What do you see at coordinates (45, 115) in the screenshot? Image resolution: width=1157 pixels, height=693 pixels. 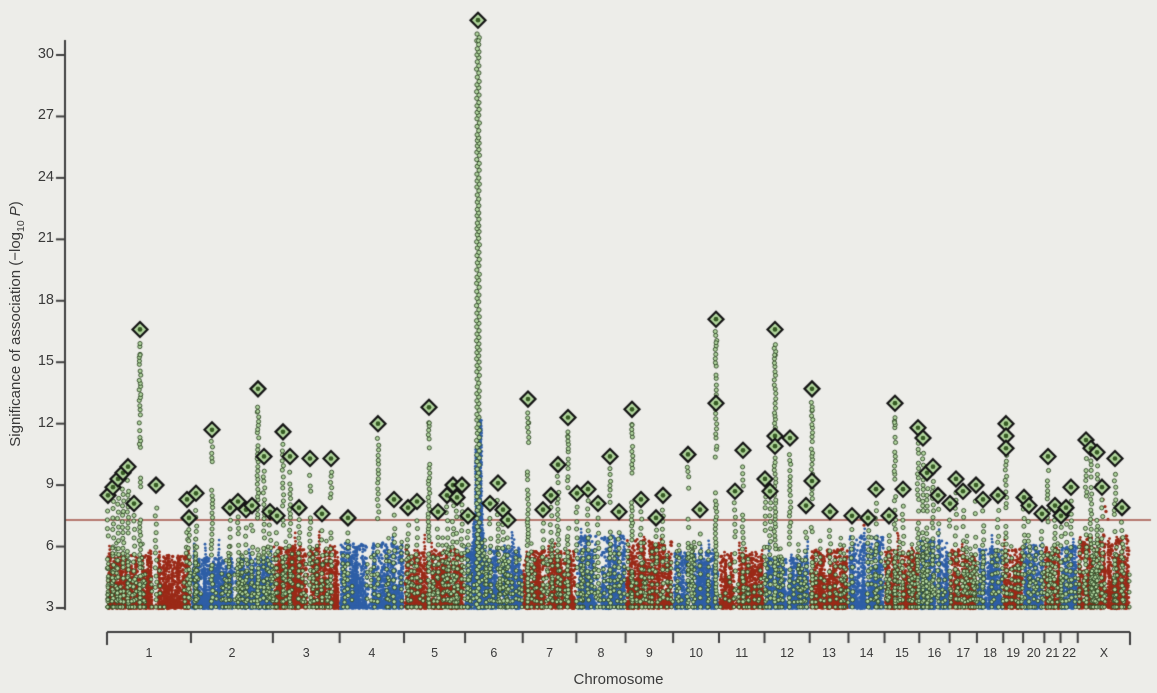 I see `y-tick-label: 27` at bounding box center [45, 115].